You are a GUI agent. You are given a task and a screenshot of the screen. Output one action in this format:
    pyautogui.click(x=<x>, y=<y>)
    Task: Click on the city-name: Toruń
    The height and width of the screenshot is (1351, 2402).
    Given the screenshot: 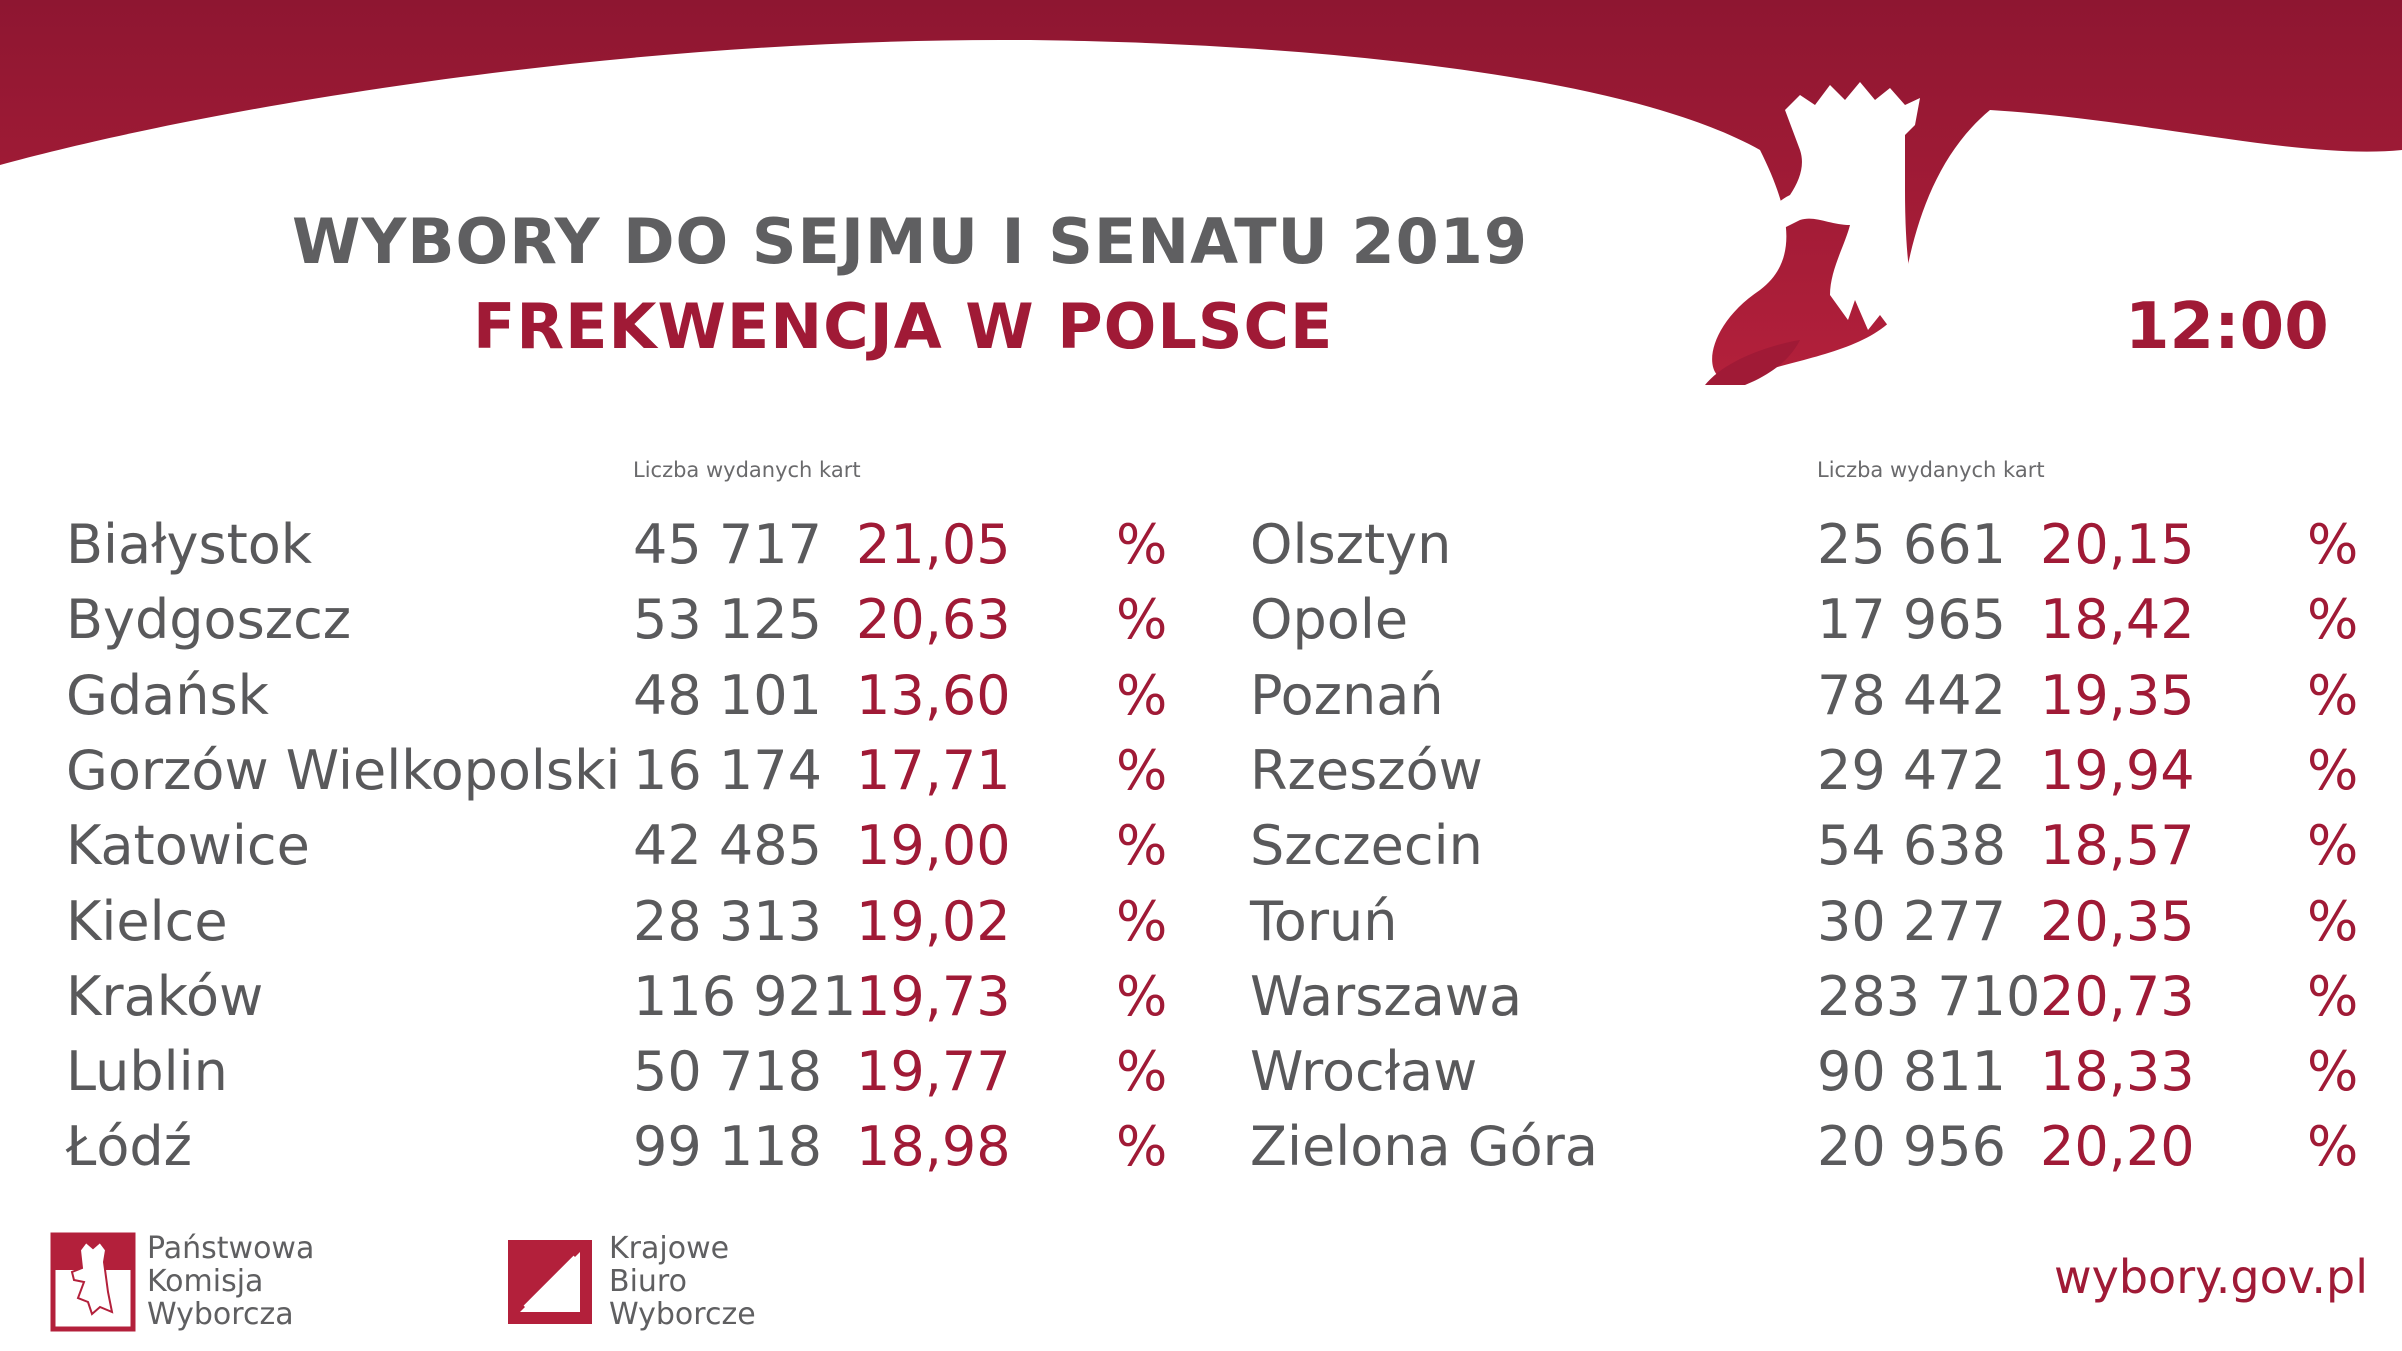 What is the action you would take?
    pyautogui.click(x=1324, y=921)
    